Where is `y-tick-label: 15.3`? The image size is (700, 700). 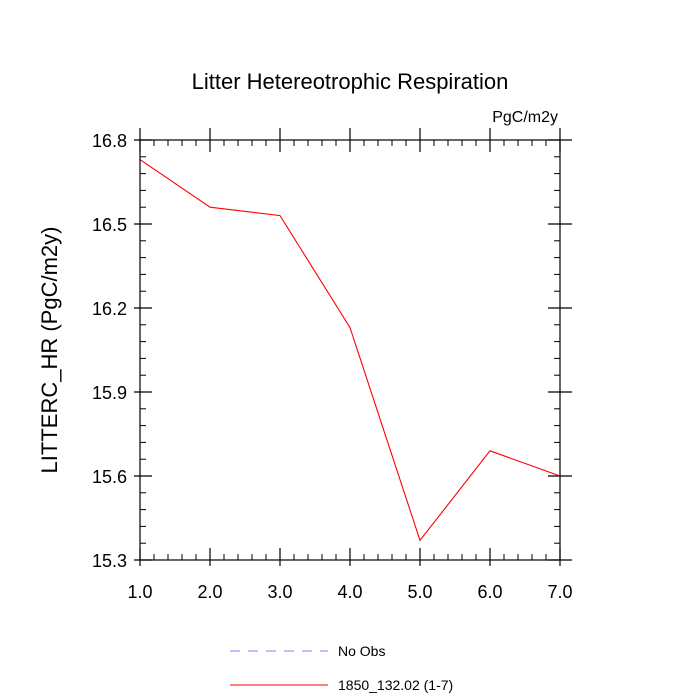 y-tick-label: 15.3 is located at coordinates (109, 561).